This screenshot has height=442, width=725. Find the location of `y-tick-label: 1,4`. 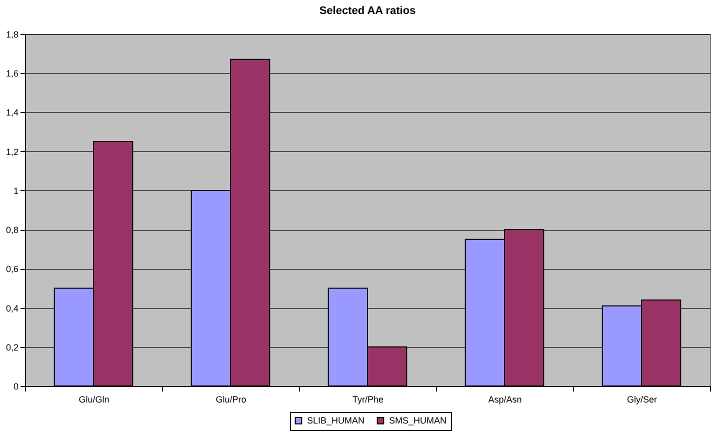

y-tick-label: 1,4 is located at coordinates (12, 113).